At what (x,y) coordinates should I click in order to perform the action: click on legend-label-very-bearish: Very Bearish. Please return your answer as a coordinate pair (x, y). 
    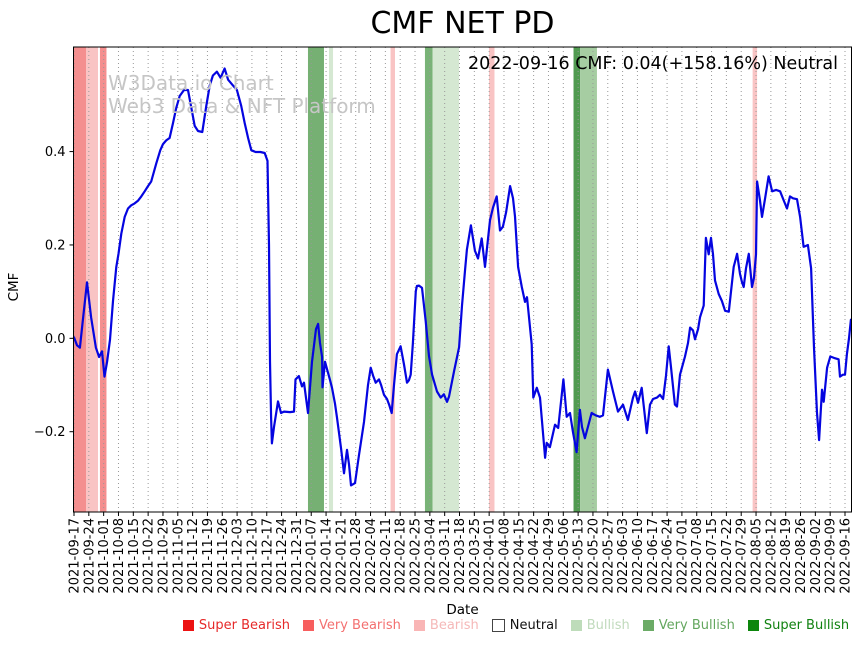
    Looking at the image, I should click on (360, 625).